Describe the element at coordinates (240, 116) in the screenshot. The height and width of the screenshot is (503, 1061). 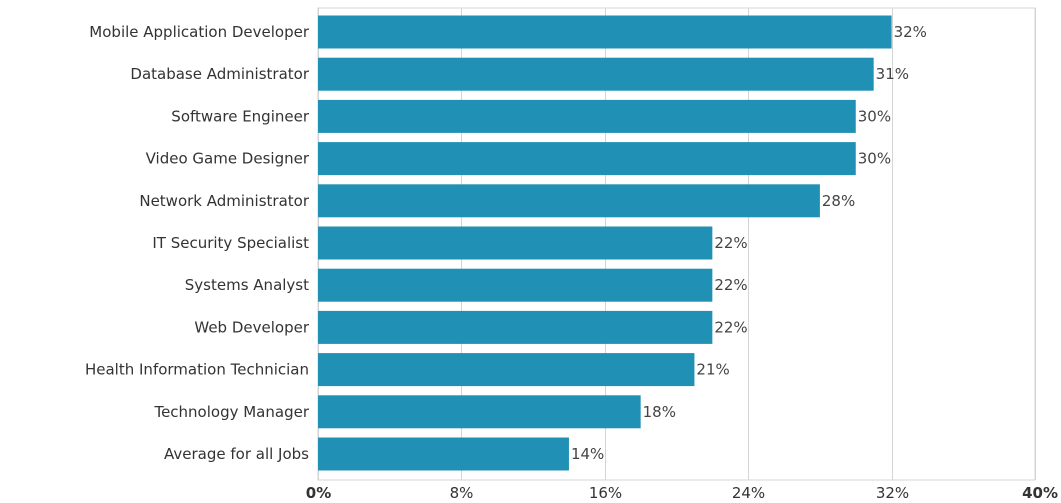
I see `category-label: Software Engineer` at that location.